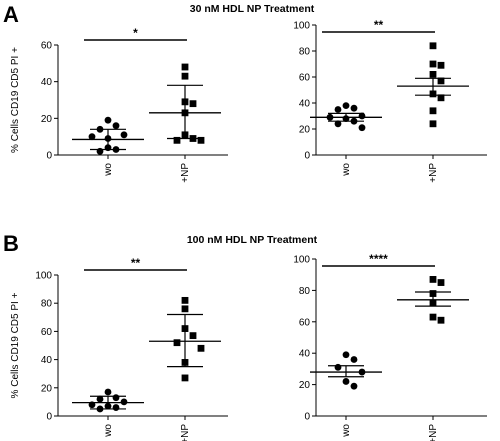 The height and width of the screenshot is (441, 500). Describe the element at coordinates (252, 240) in the screenshot. I see `panel-b-title: 100 nM HDL NP Treatment` at that location.